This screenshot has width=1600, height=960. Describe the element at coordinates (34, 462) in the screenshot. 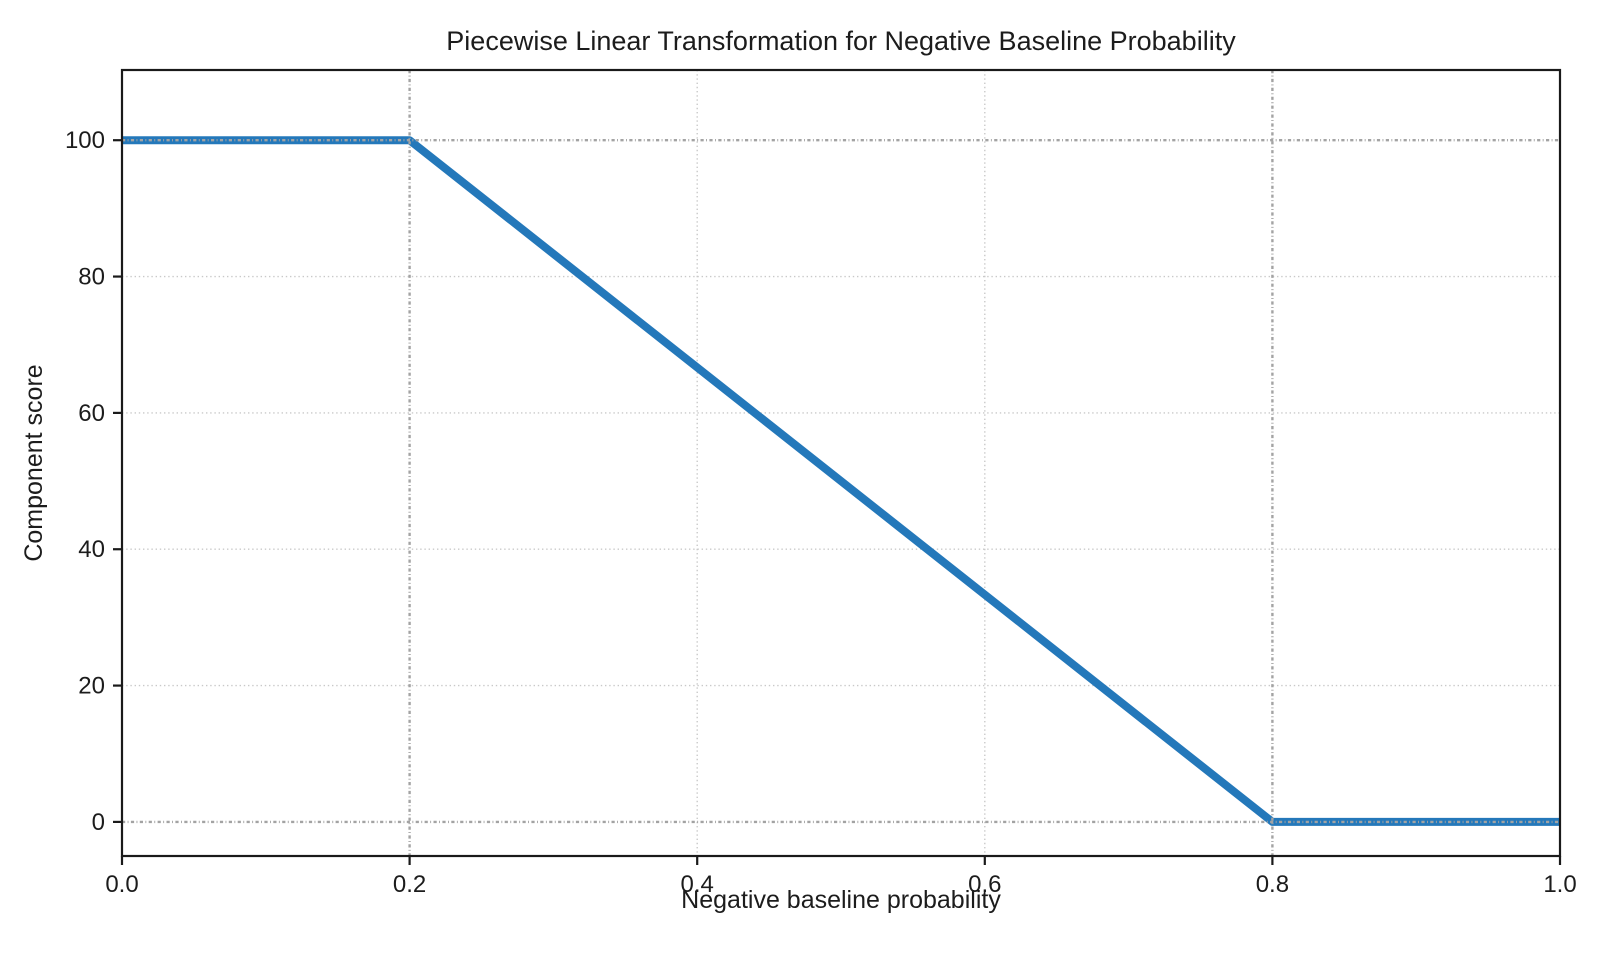

I see `y-axis-label: Component score` at that location.